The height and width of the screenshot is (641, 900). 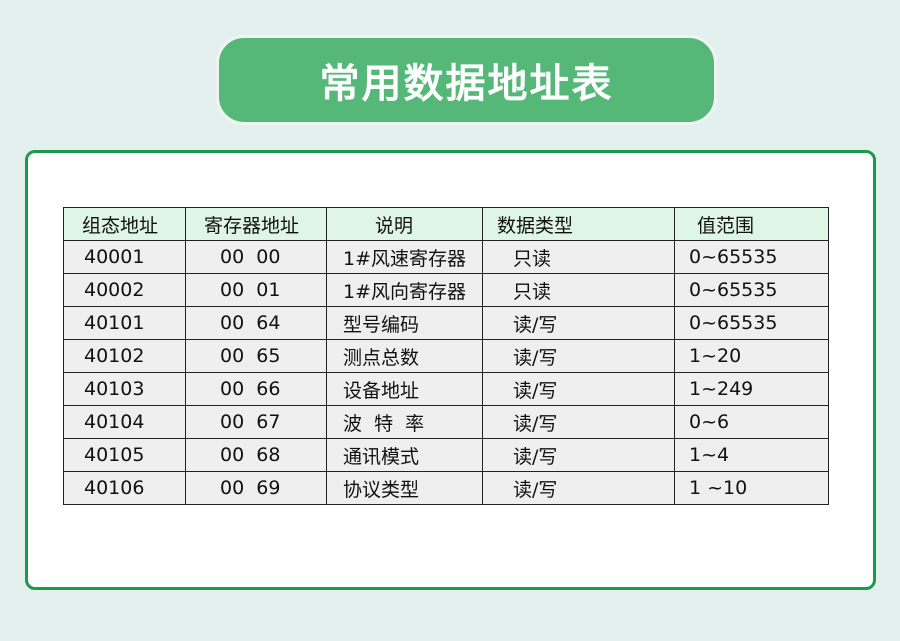 What do you see at coordinates (124, 290) in the screenshot?
I see `table-cell: 40002` at bounding box center [124, 290].